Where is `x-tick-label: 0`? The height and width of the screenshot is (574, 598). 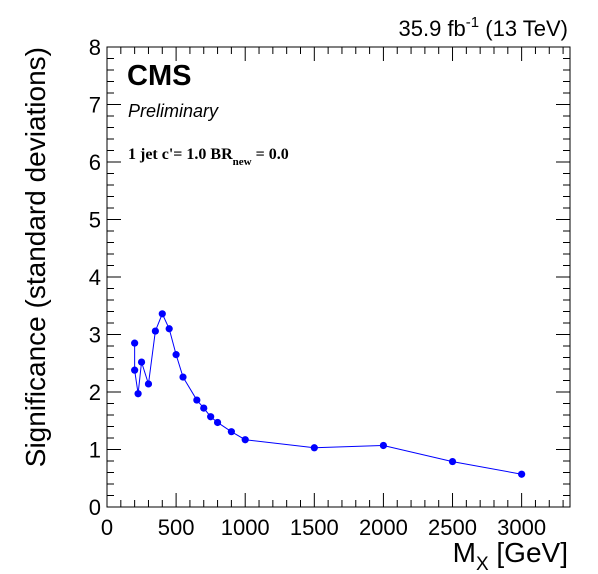
x-tick-label: 0 is located at coordinates (107, 527).